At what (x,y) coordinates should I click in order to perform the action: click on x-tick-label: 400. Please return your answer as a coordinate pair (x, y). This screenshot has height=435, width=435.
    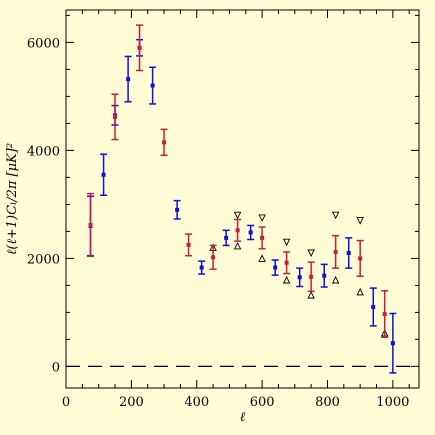
    Looking at the image, I should click on (196, 402).